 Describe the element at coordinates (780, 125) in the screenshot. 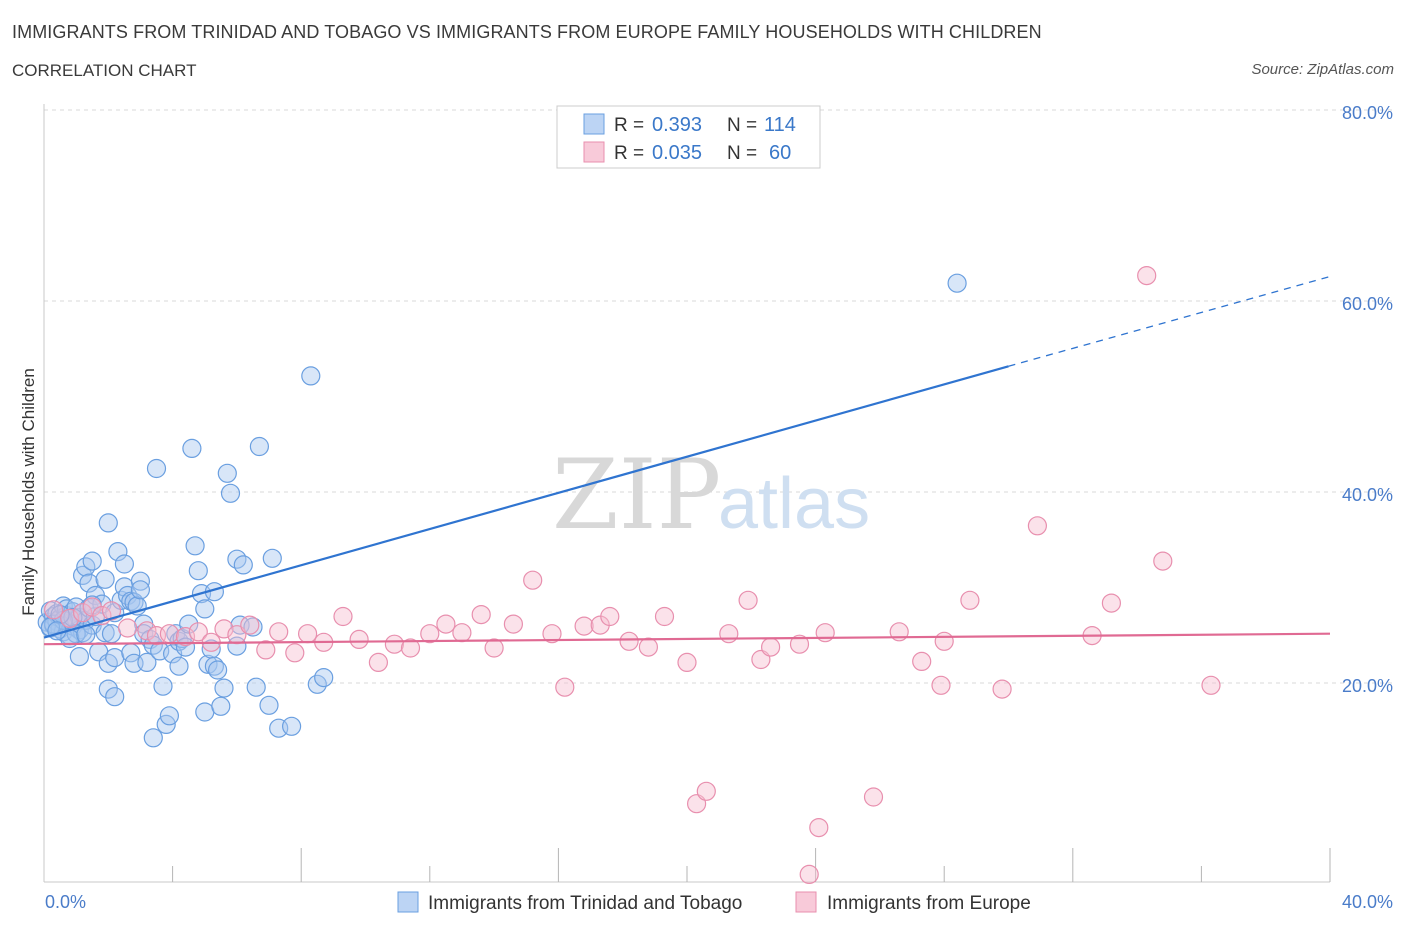

I see `stats-n-value-blue: 114` at that location.